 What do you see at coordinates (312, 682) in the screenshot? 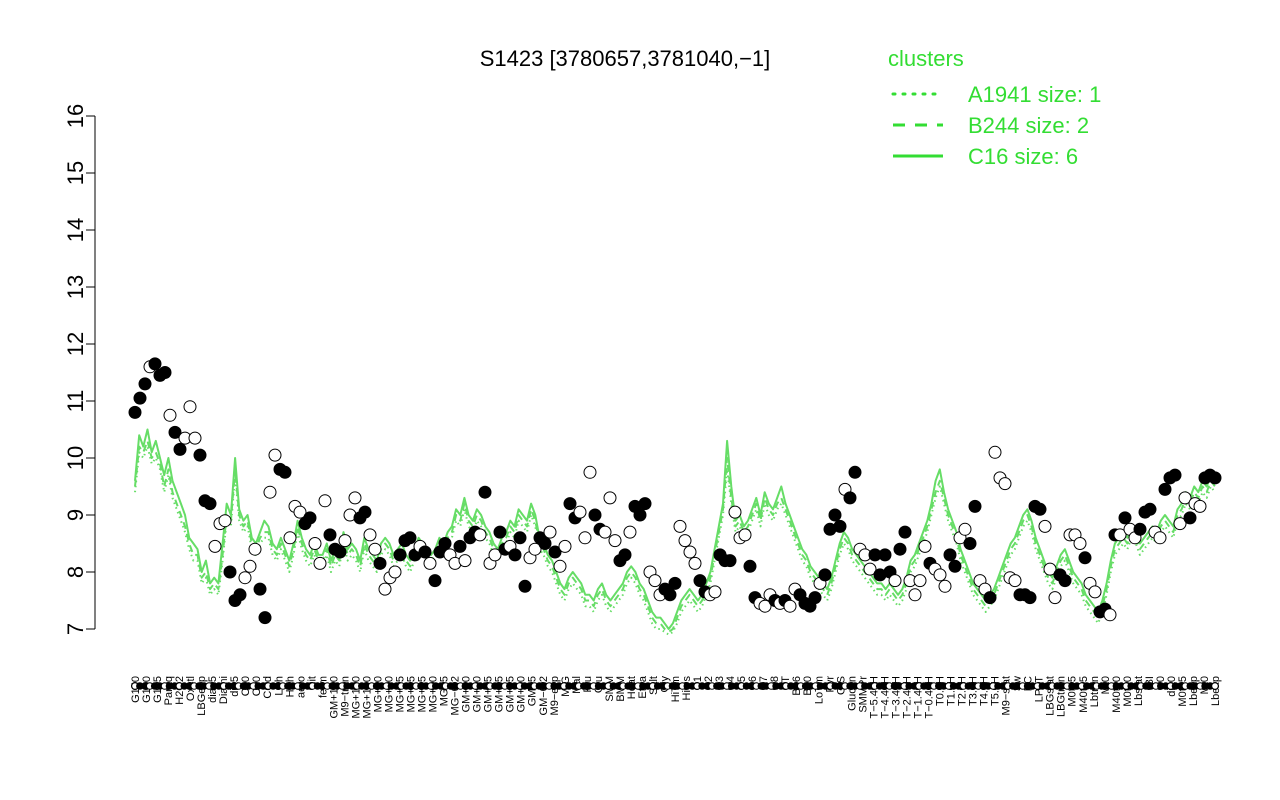
I see `x-tick-label: nit` at bounding box center [312, 682].